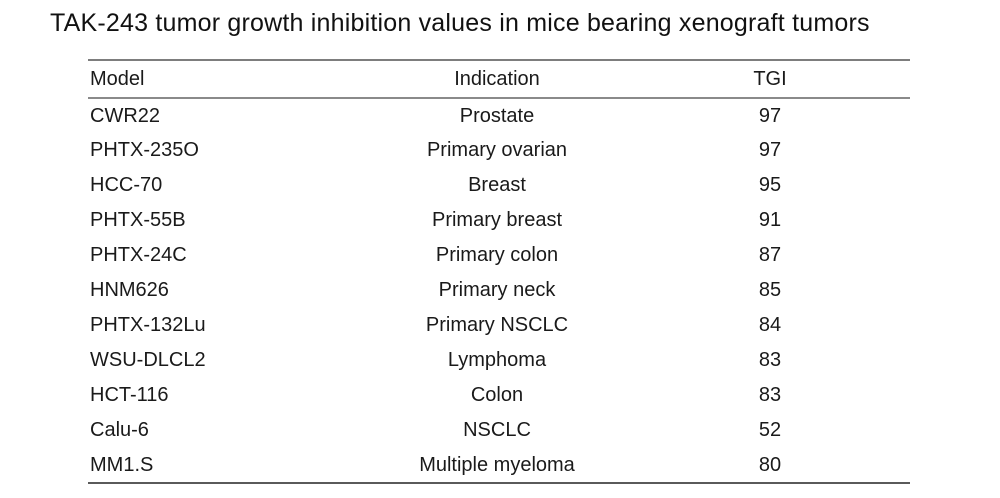  I want to click on cell-tgi: 95, so click(770, 185).